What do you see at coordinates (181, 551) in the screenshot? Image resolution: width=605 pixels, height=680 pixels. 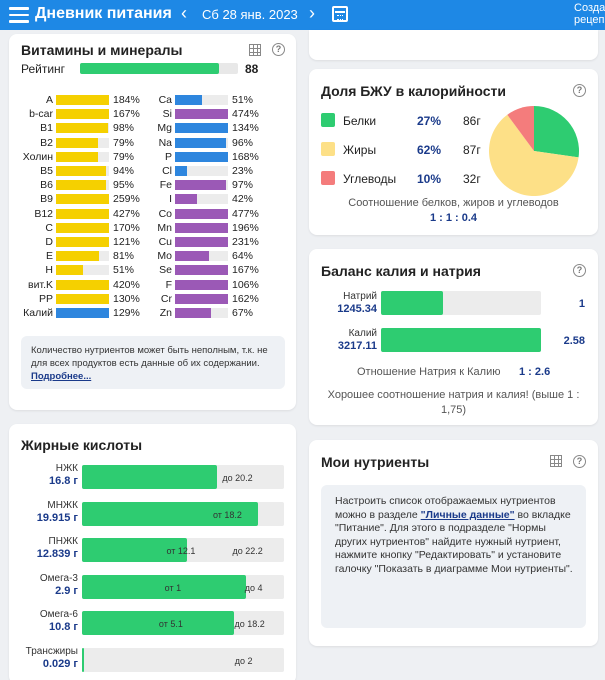 I see `norm-marker: от 12.1` at bounding box center [181, 551].